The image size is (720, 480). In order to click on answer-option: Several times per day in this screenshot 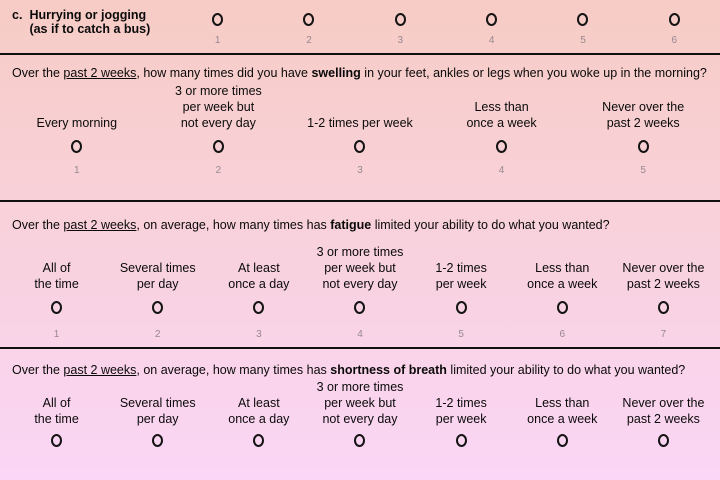, I will do `click(157, 413)`.